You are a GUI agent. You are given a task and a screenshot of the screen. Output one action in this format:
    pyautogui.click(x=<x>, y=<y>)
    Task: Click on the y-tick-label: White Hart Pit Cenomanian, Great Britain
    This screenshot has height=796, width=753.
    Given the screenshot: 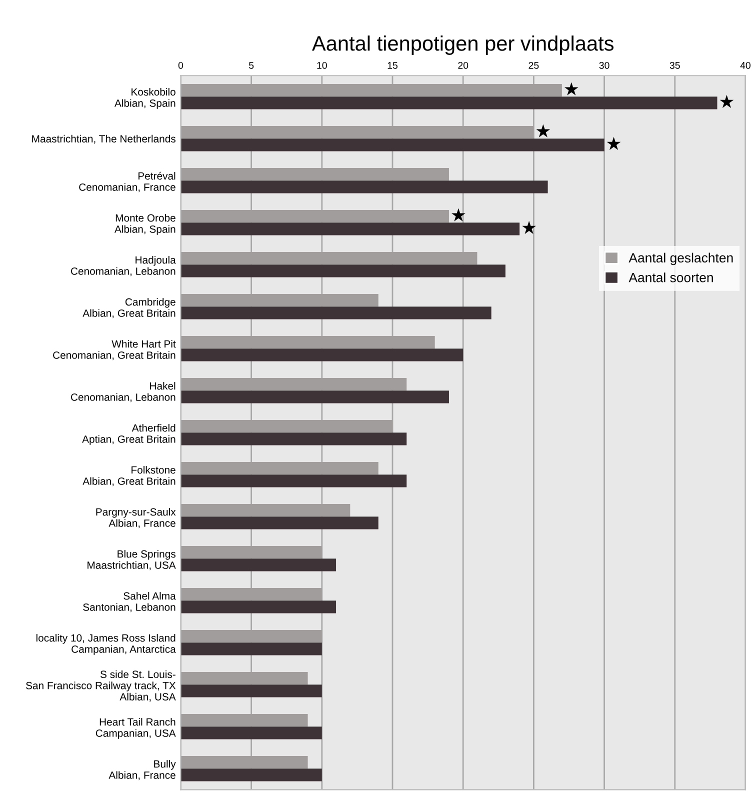 What is the action you would take?
    pyautogui.click(x=114, y=350)
    